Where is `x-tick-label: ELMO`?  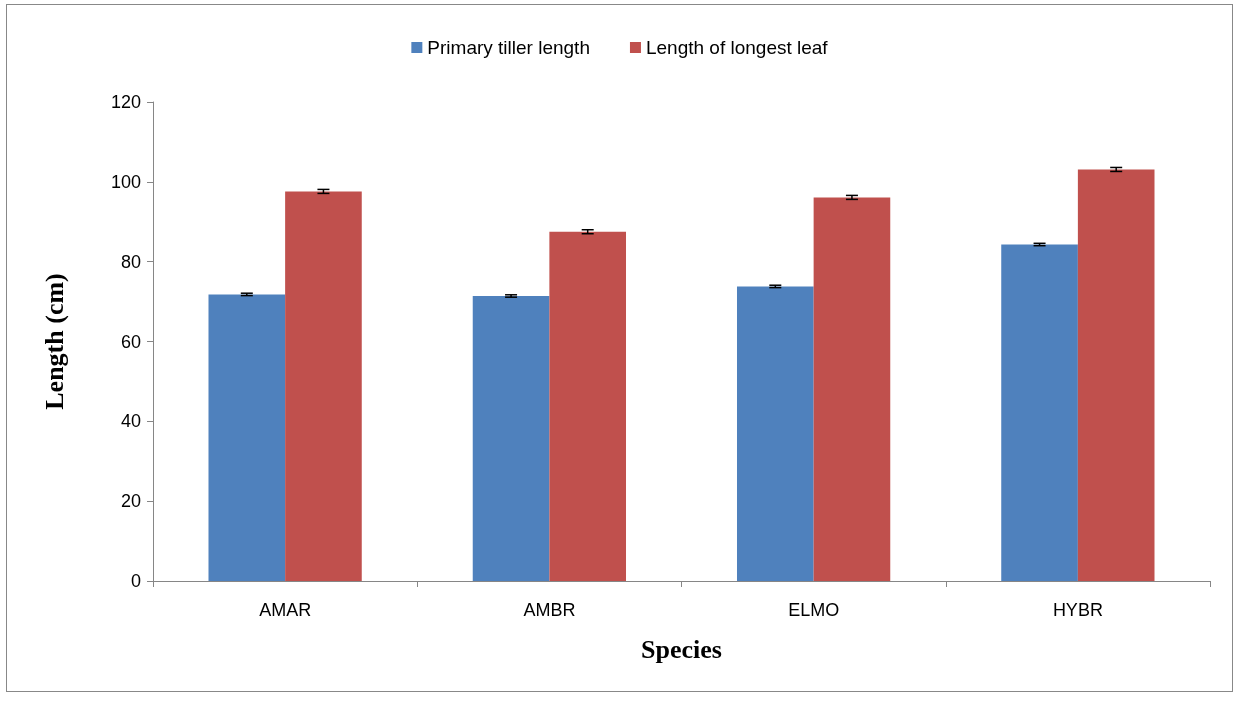 x-tick-label: ELMO is located at coordinates (814, 610).